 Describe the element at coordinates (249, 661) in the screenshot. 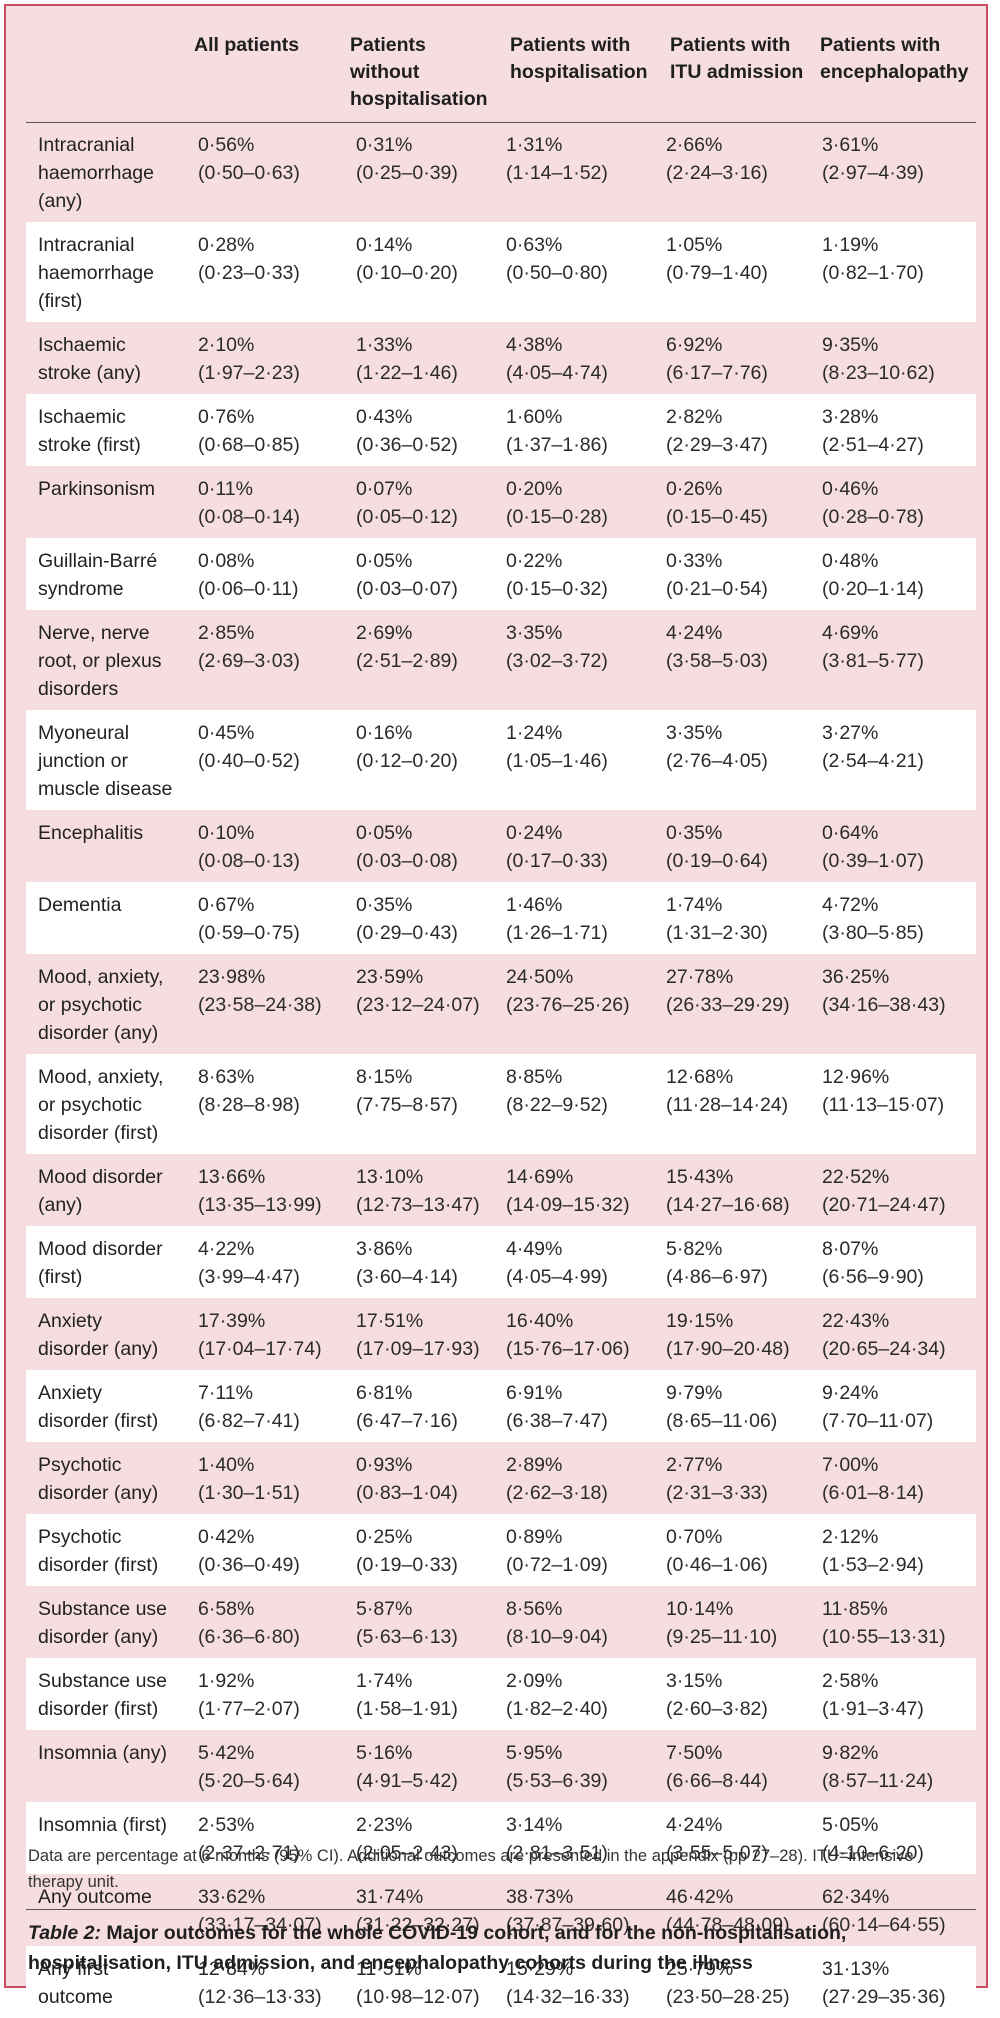

I see `confidence-interval: (2·69–3·03)` at that location.